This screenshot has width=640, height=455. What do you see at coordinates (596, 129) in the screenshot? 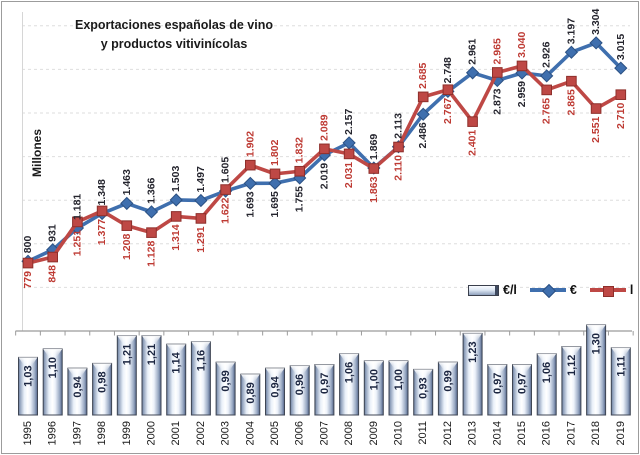
I see `litre-data-label: 2.551` at bounding box center [596, 129].